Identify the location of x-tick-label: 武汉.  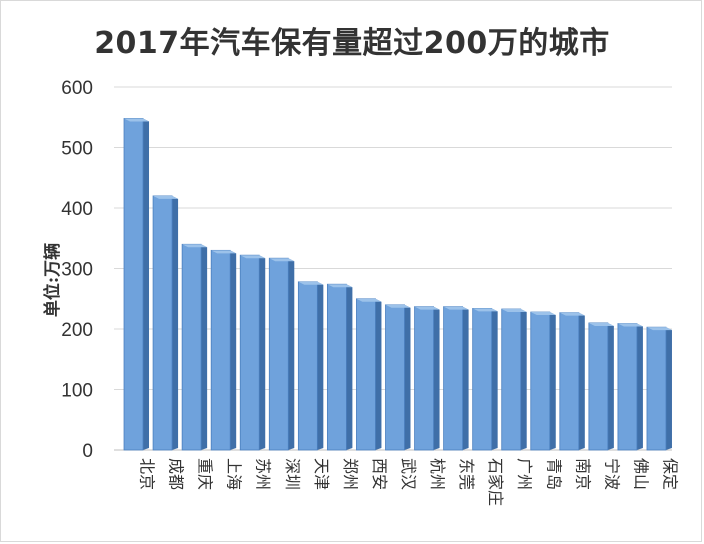
(408, 474).